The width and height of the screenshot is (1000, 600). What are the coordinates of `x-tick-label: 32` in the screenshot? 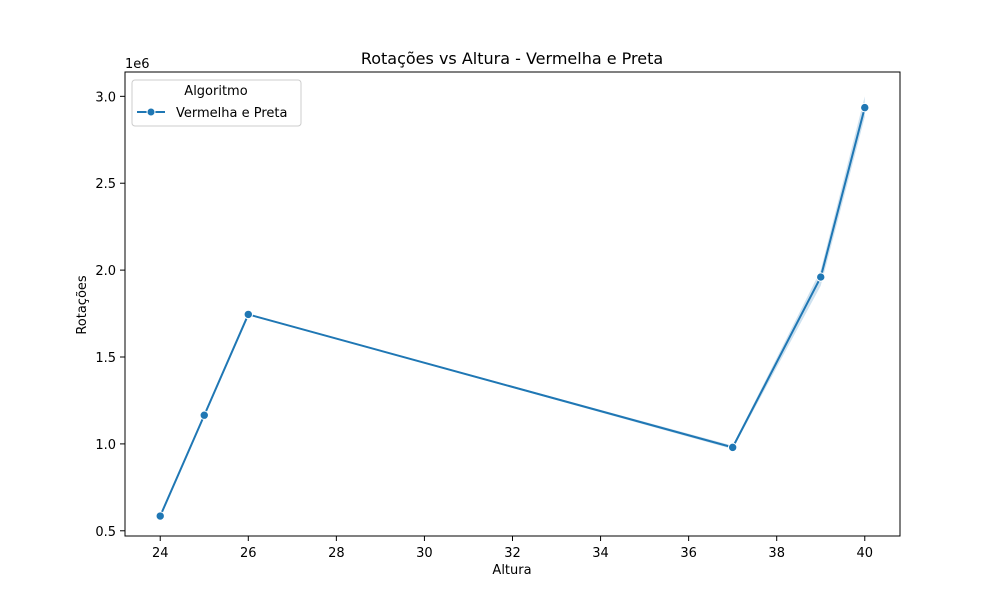 It's located at (512, 553).